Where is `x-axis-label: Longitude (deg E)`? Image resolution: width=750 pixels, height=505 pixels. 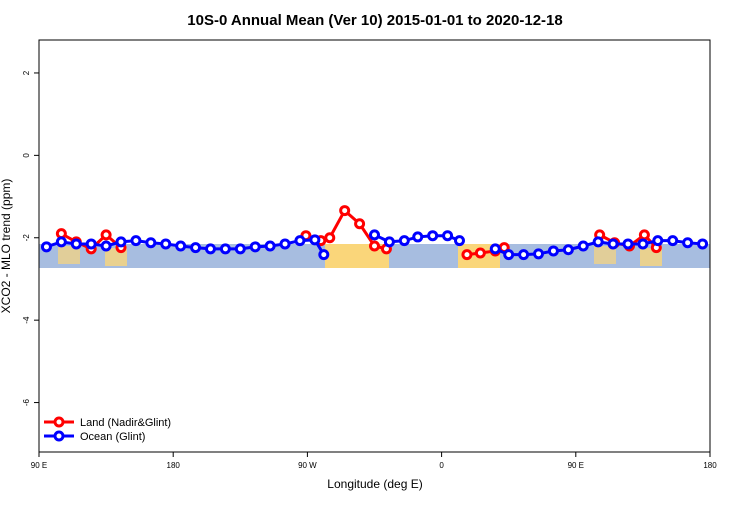
x-axis-label: Longitude (deg E) is located at coordinates (374, 484).